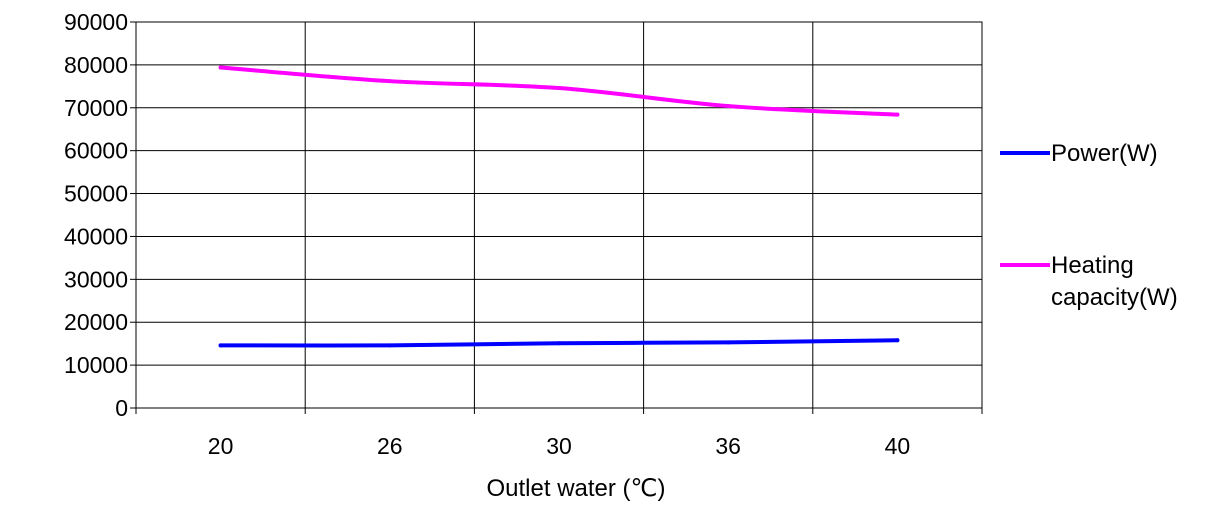 Image resolution: width=1213 pixels, height=512 pixels. I want to click on x-tick-label: 26, so click(390, 446).